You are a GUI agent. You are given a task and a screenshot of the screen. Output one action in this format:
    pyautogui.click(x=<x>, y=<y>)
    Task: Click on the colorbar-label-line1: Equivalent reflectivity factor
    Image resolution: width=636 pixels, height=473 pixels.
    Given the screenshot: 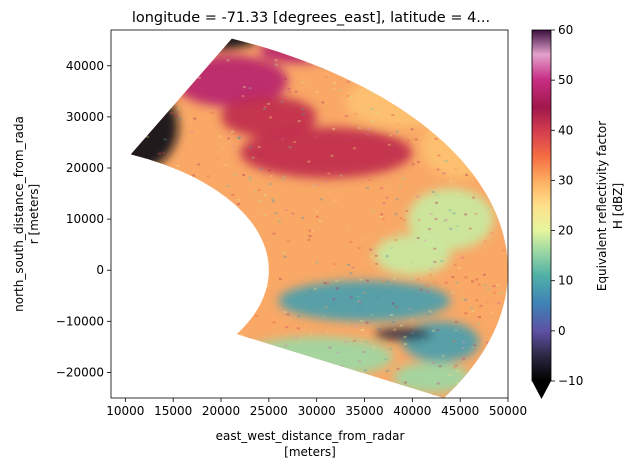 What is the action you would take?
    pyautogui.click(x=602, y=206)
    